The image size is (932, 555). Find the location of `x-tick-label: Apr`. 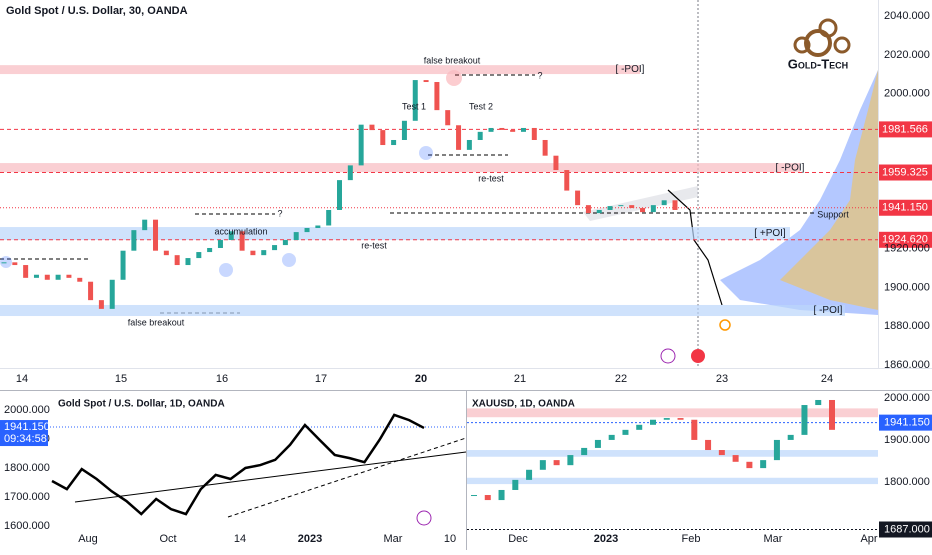

x-tick-label: Apr is located at coordinates (868, 539).